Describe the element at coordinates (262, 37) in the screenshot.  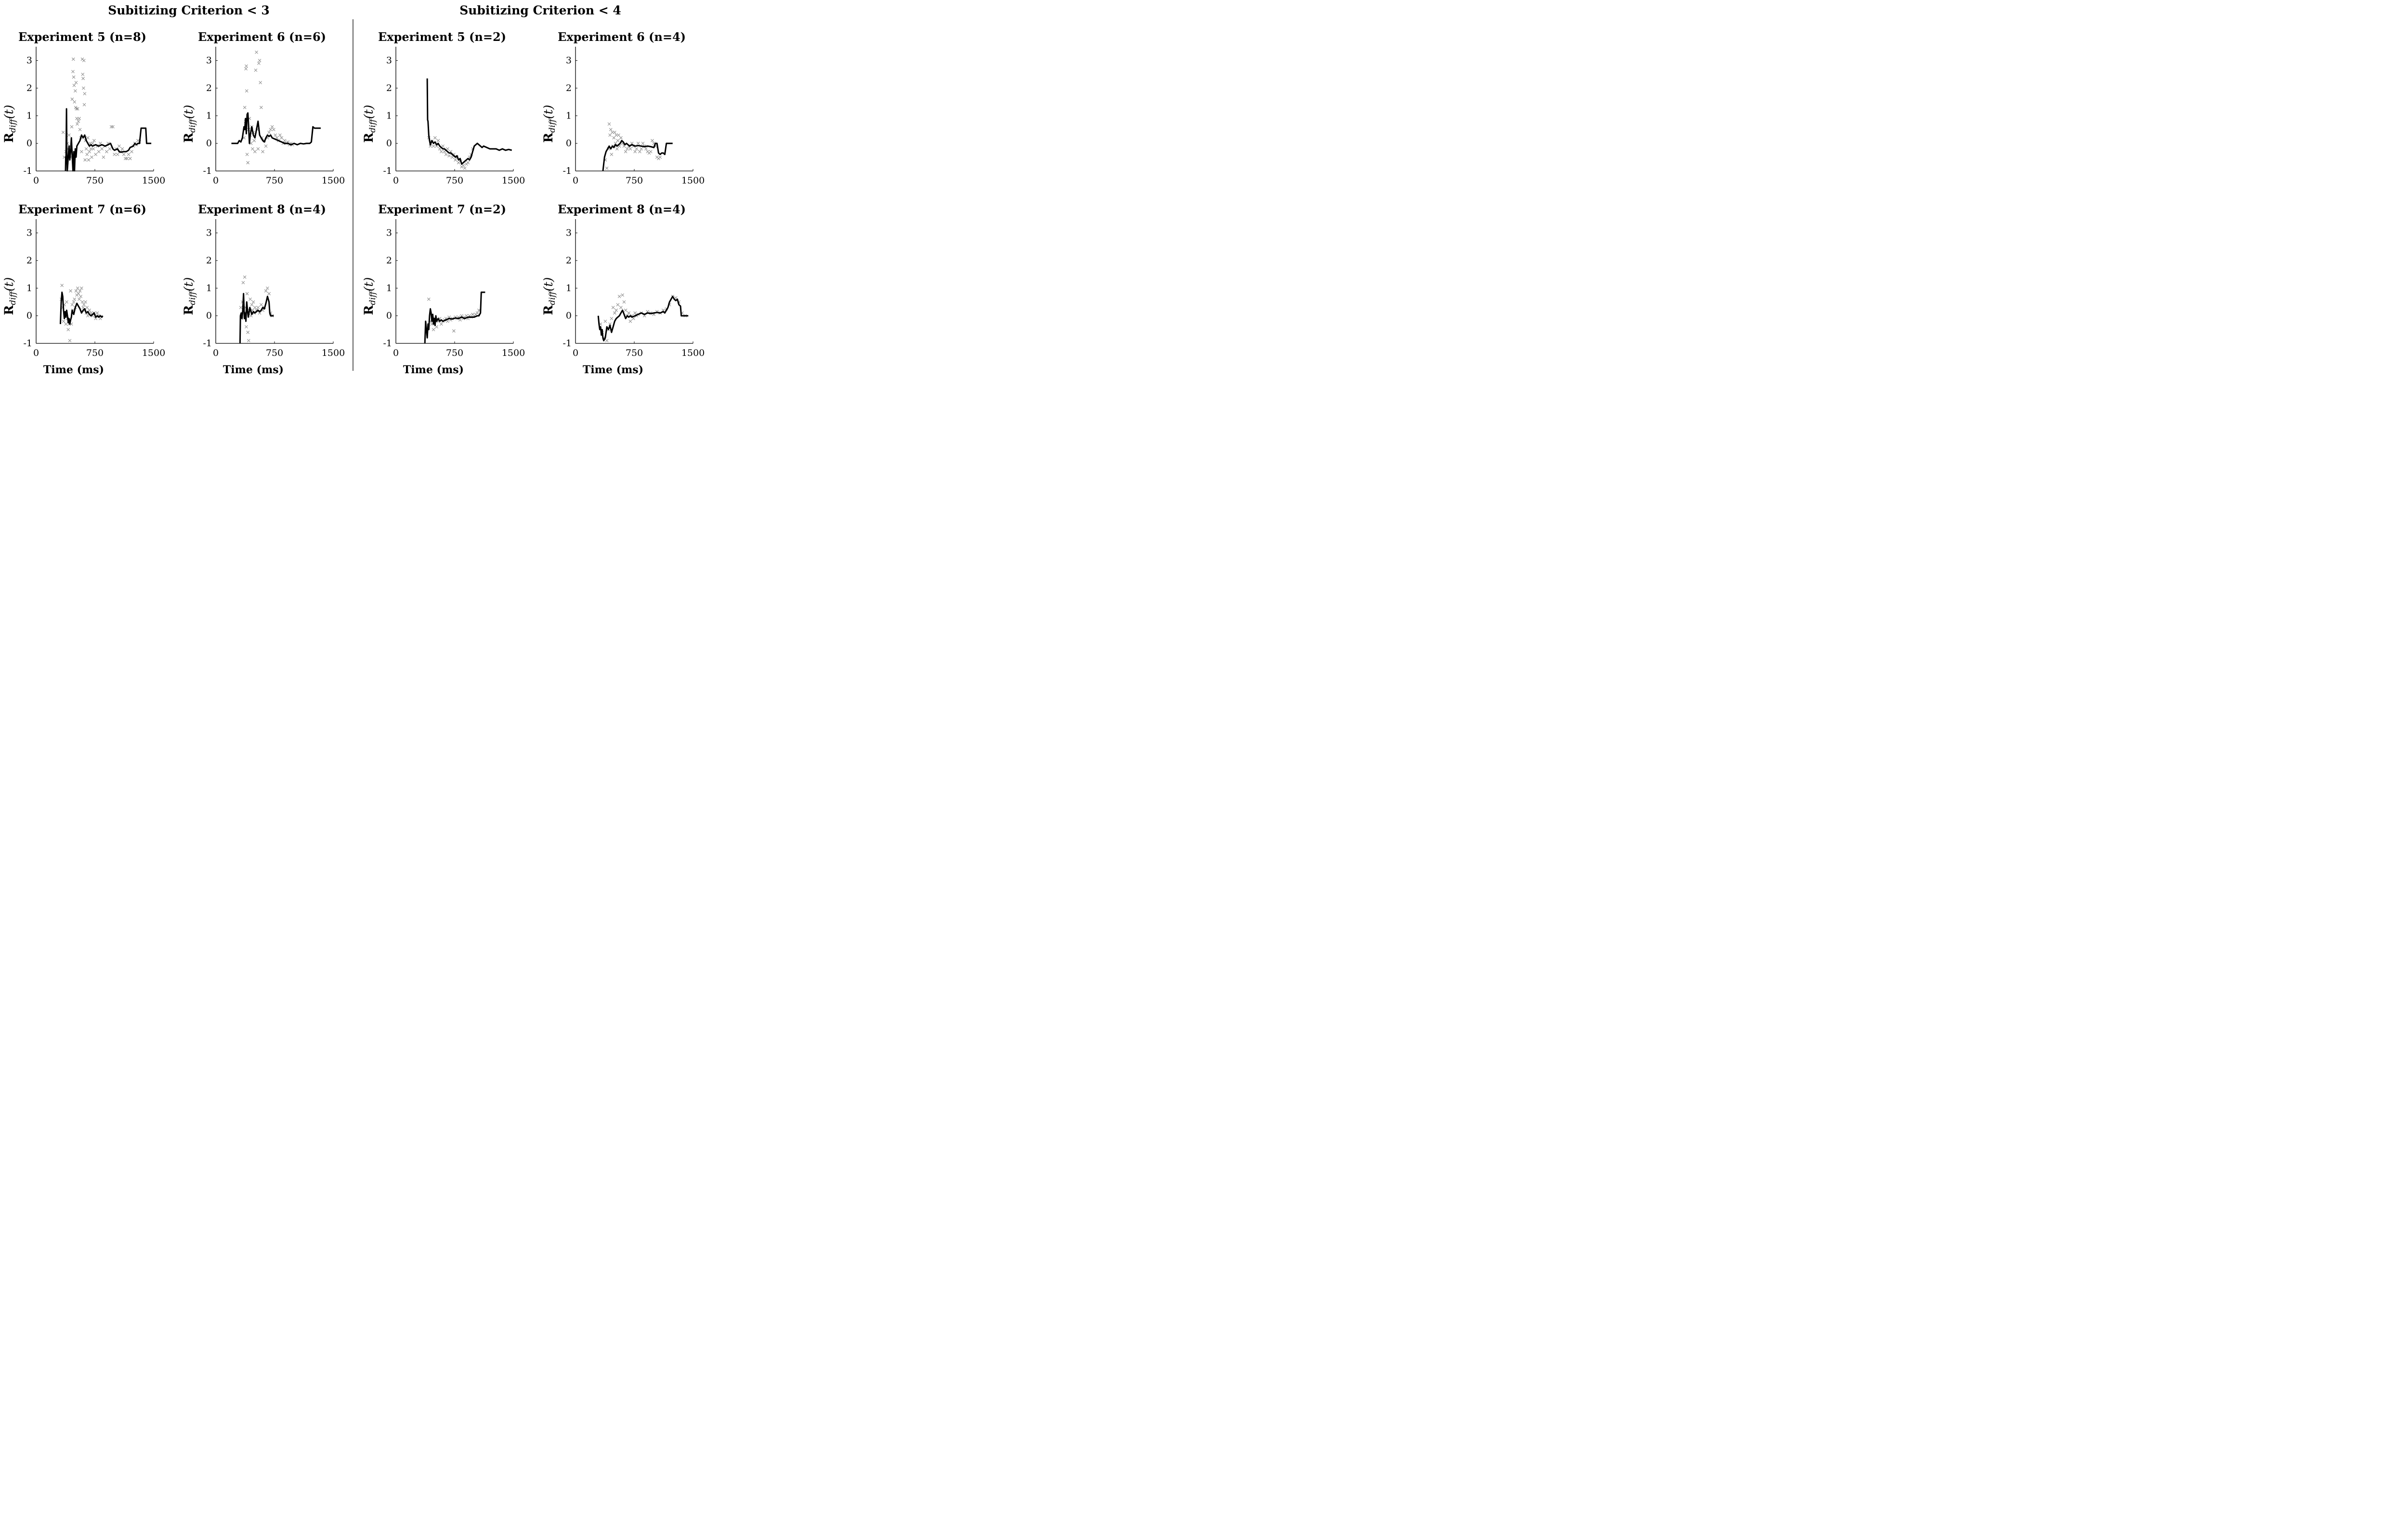
I see `panel-2-title: Experiment 6 (n=6)` at that location.